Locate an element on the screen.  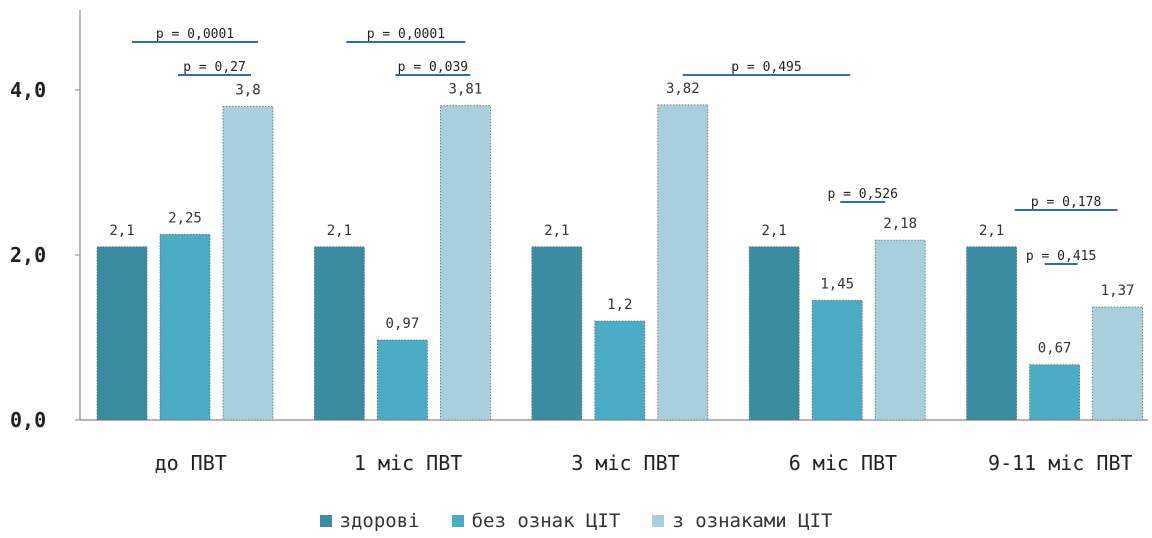
legend: здорові без ознак ЦІТ з ознаками ЦІТ is located at coordinates (576, 521).